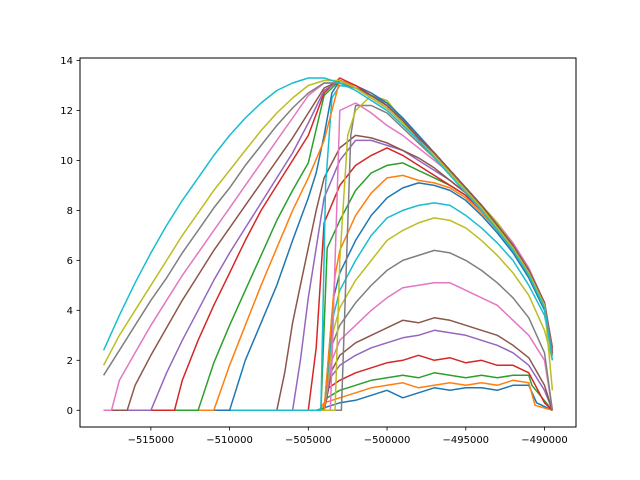  I want to click on x-tick-label: −495000, so click(465, 440).